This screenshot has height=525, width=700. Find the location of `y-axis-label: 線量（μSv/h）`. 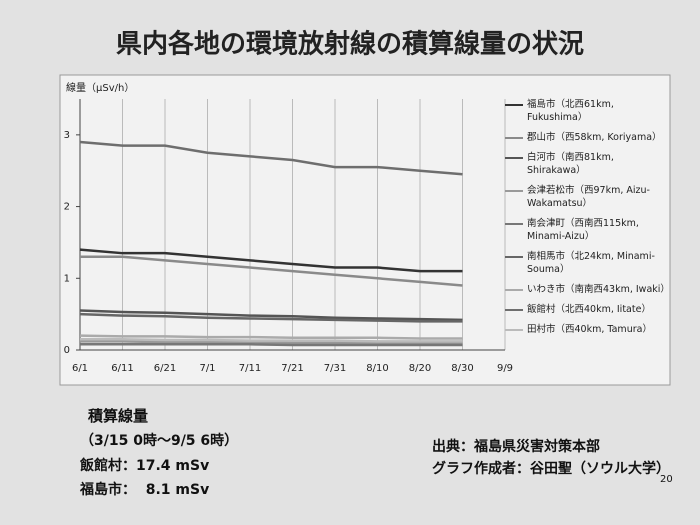

y-axis-label: 線量（μSv/h） is located at coordinates (100, 87).